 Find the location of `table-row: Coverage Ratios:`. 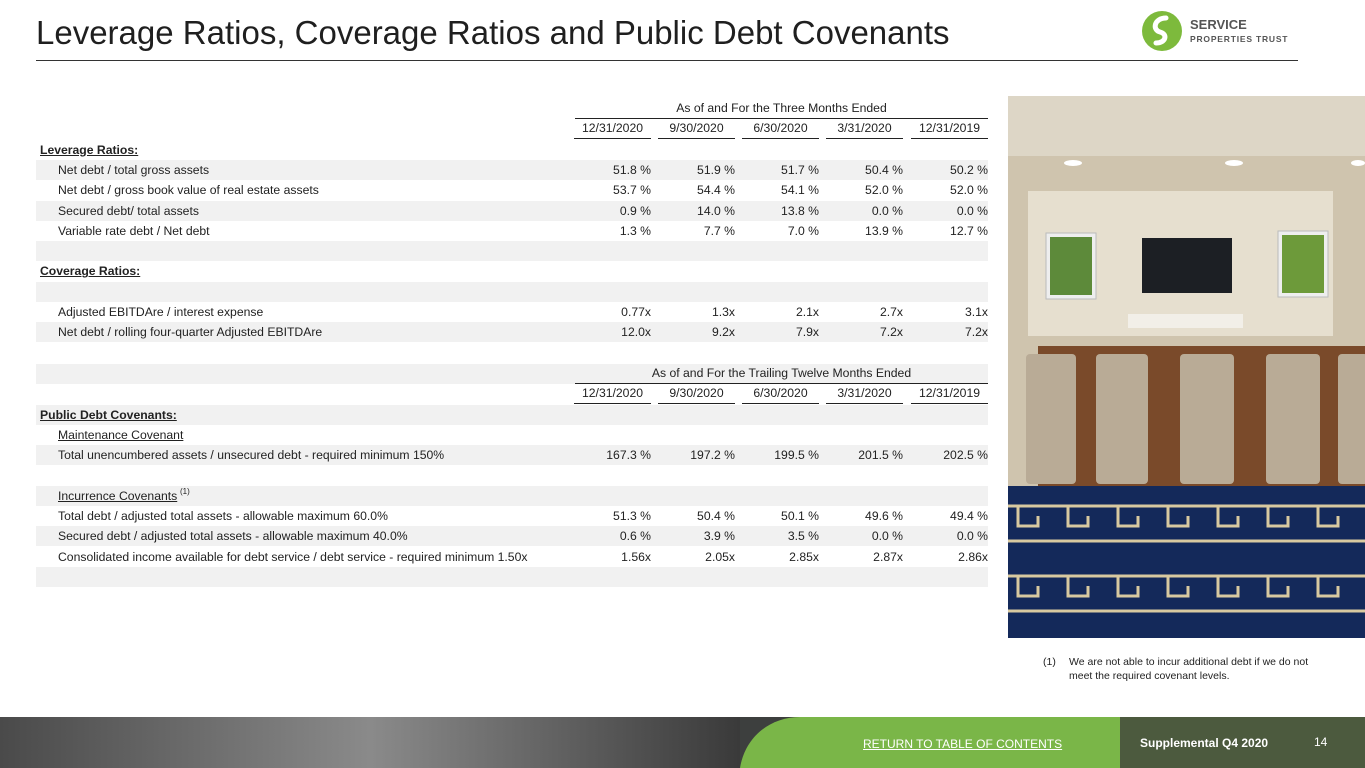

table-row: Coverage Ratios: is located at coordinates (512, 271).